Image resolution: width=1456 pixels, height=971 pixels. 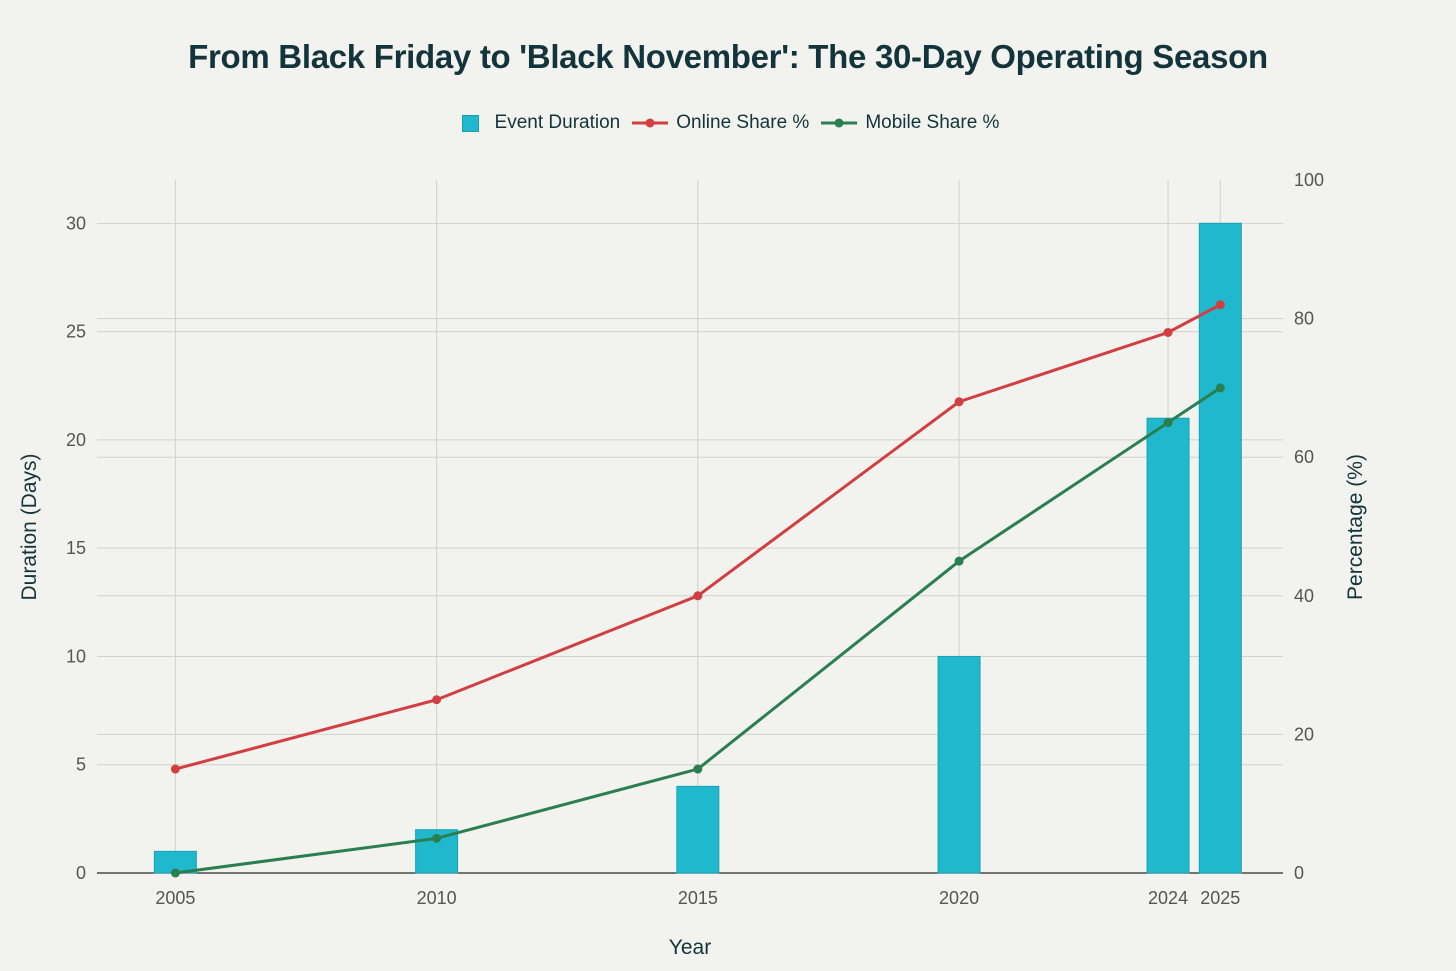 I want to click on y-left-tick-label-20: 20, so click(x=76, y=440).